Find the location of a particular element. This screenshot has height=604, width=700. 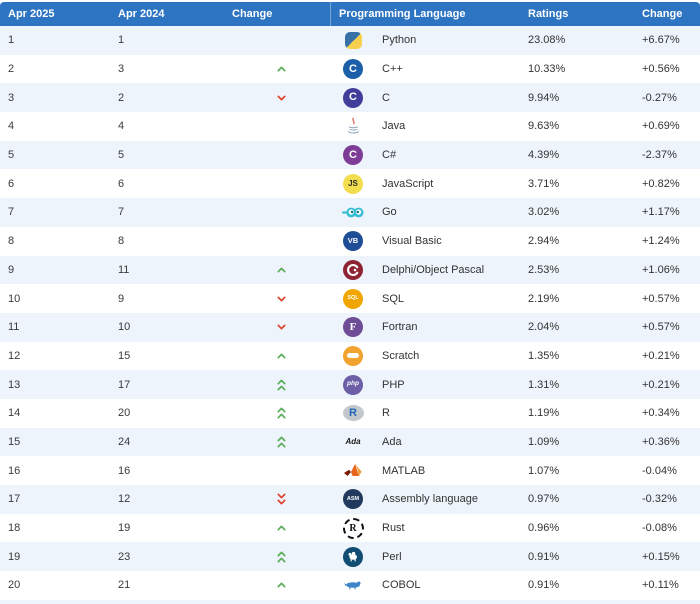

double-down-arrow-icon is located at coordinates (281, 499).